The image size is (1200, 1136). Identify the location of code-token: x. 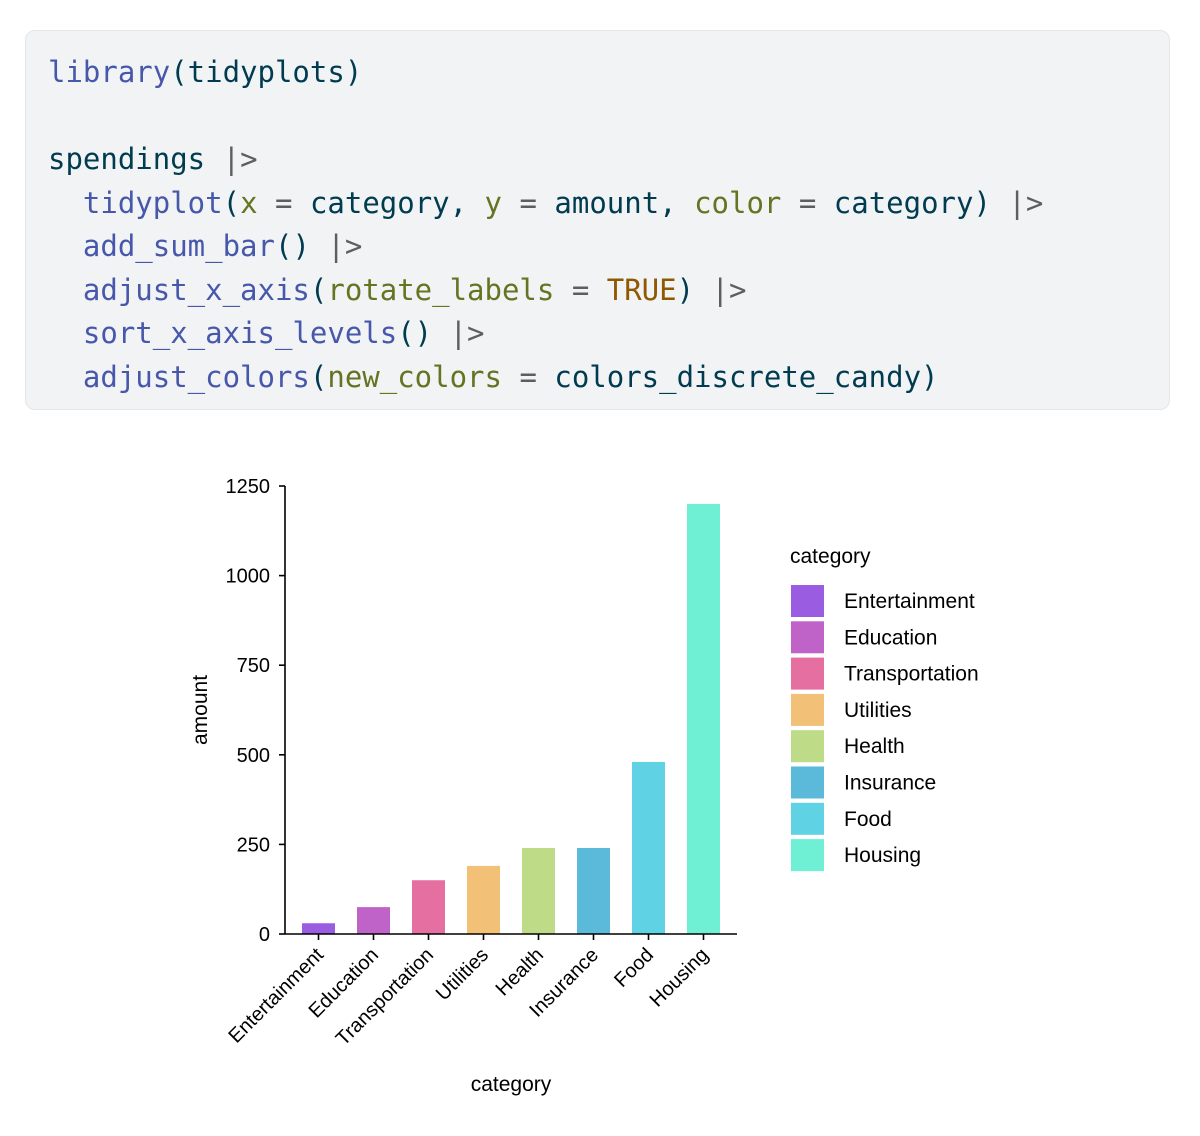
(249, 202).